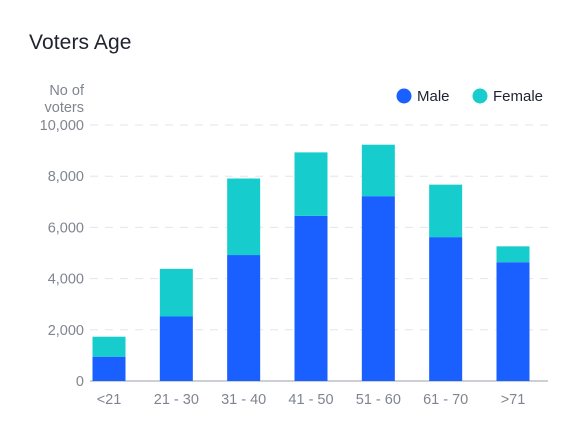 This screenshot has height=435, width=573. What do you see at coordinates (62, 126) in the screenshot?
I see `y-tick-label: 10,000` at bounding box center [62, 126].